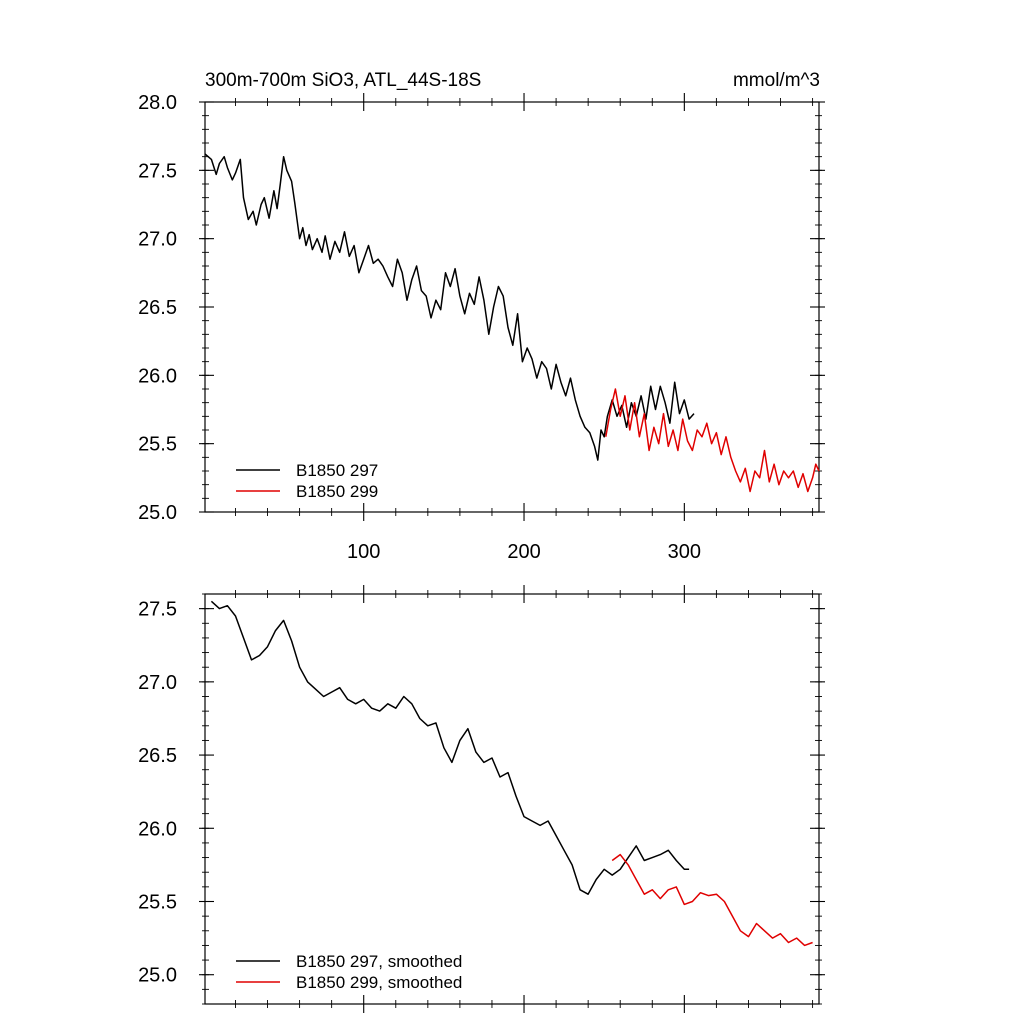  Describe the element at coordinates (684, 552) in the screenshot. I see `x-tick-label: 300` at that location.